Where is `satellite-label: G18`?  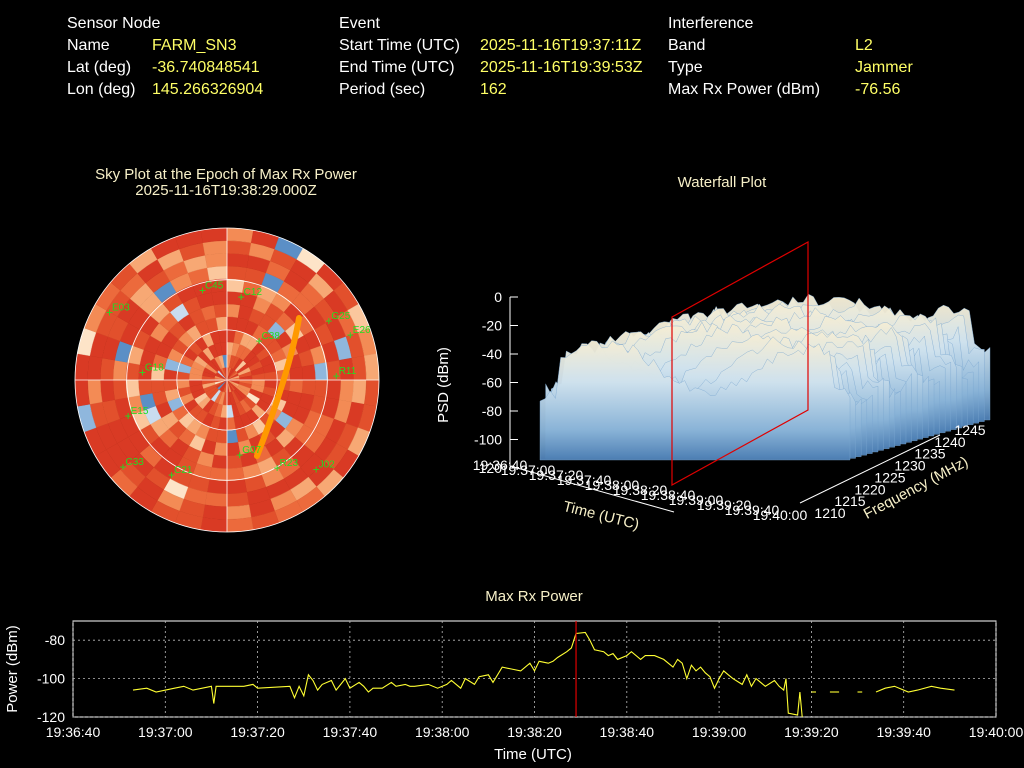 satellite-label: G18 is located at coordinates (154, 368).